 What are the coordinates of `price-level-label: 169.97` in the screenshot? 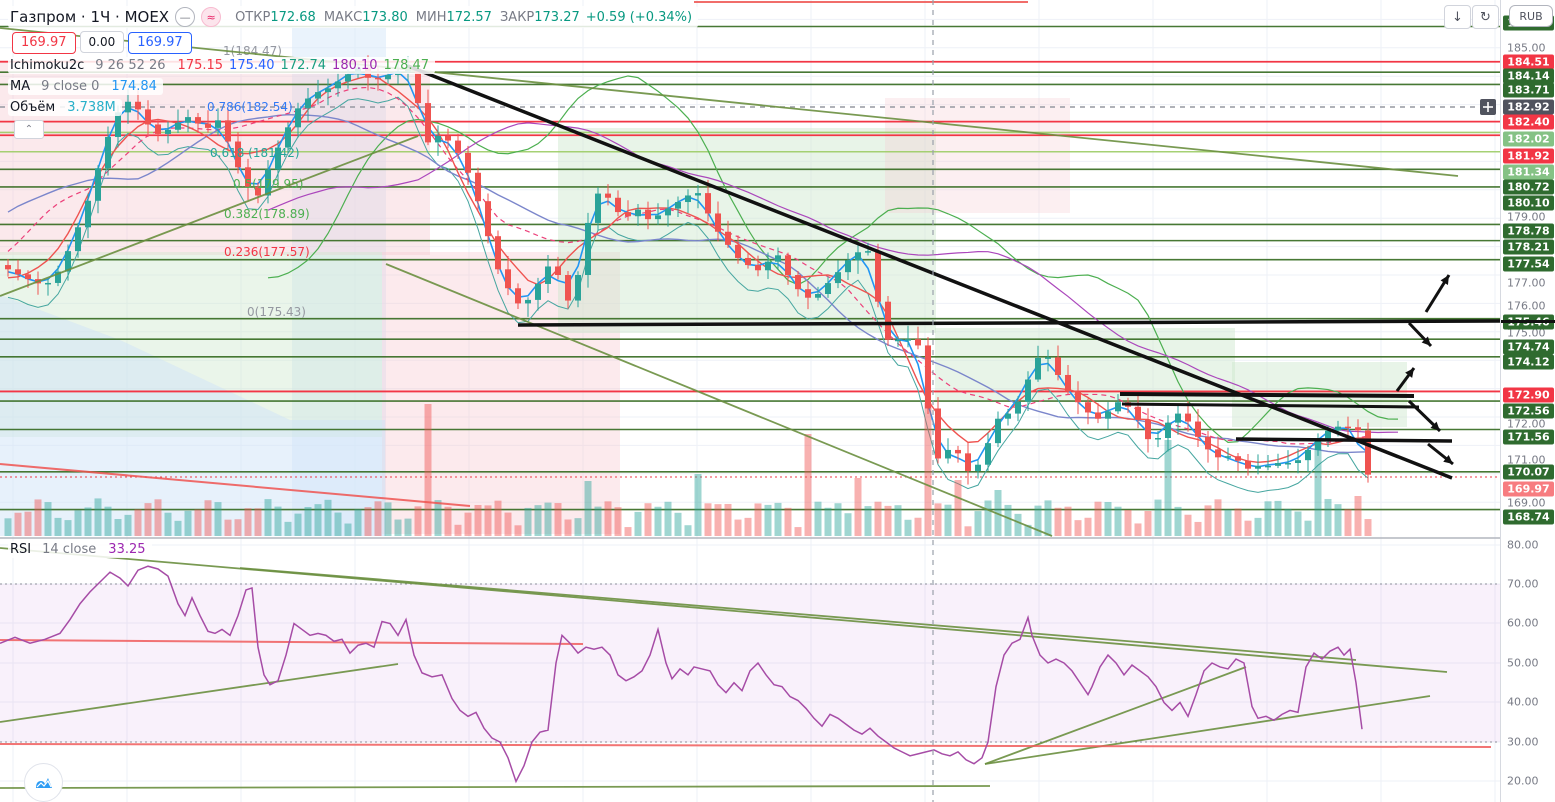 It's located at (1528, 489).